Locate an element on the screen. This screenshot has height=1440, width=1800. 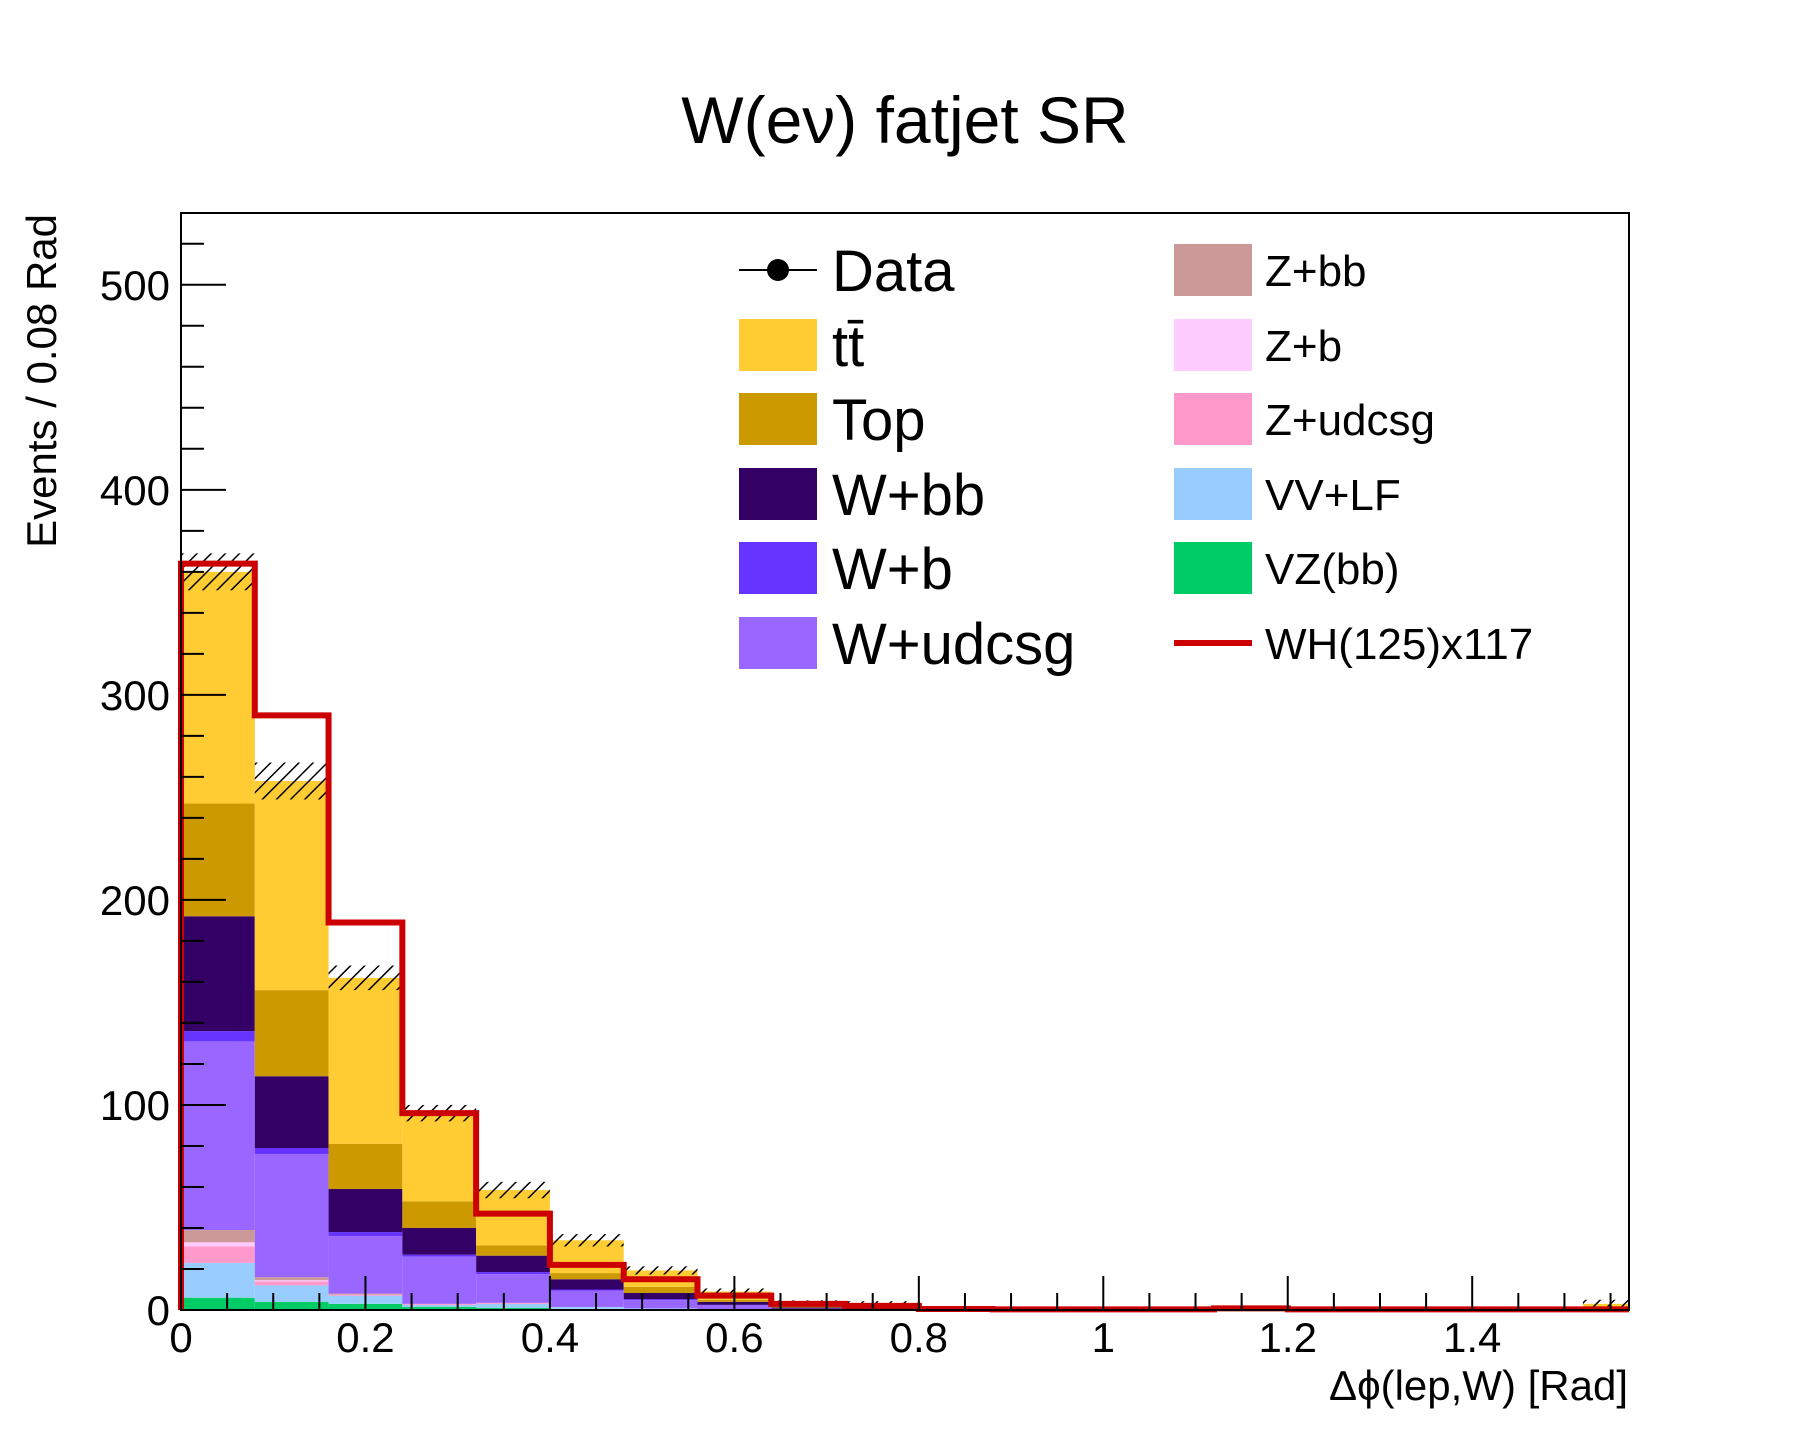
x-tick-label: 0.4 is located at coordinates (550, 1337).